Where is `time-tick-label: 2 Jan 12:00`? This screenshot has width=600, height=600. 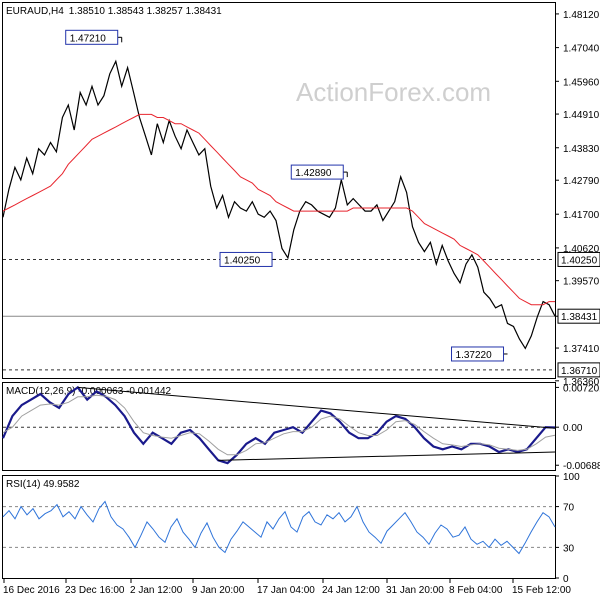 time-tick-label: 2 Jan 12:00 is located at coordinates (156, 590).